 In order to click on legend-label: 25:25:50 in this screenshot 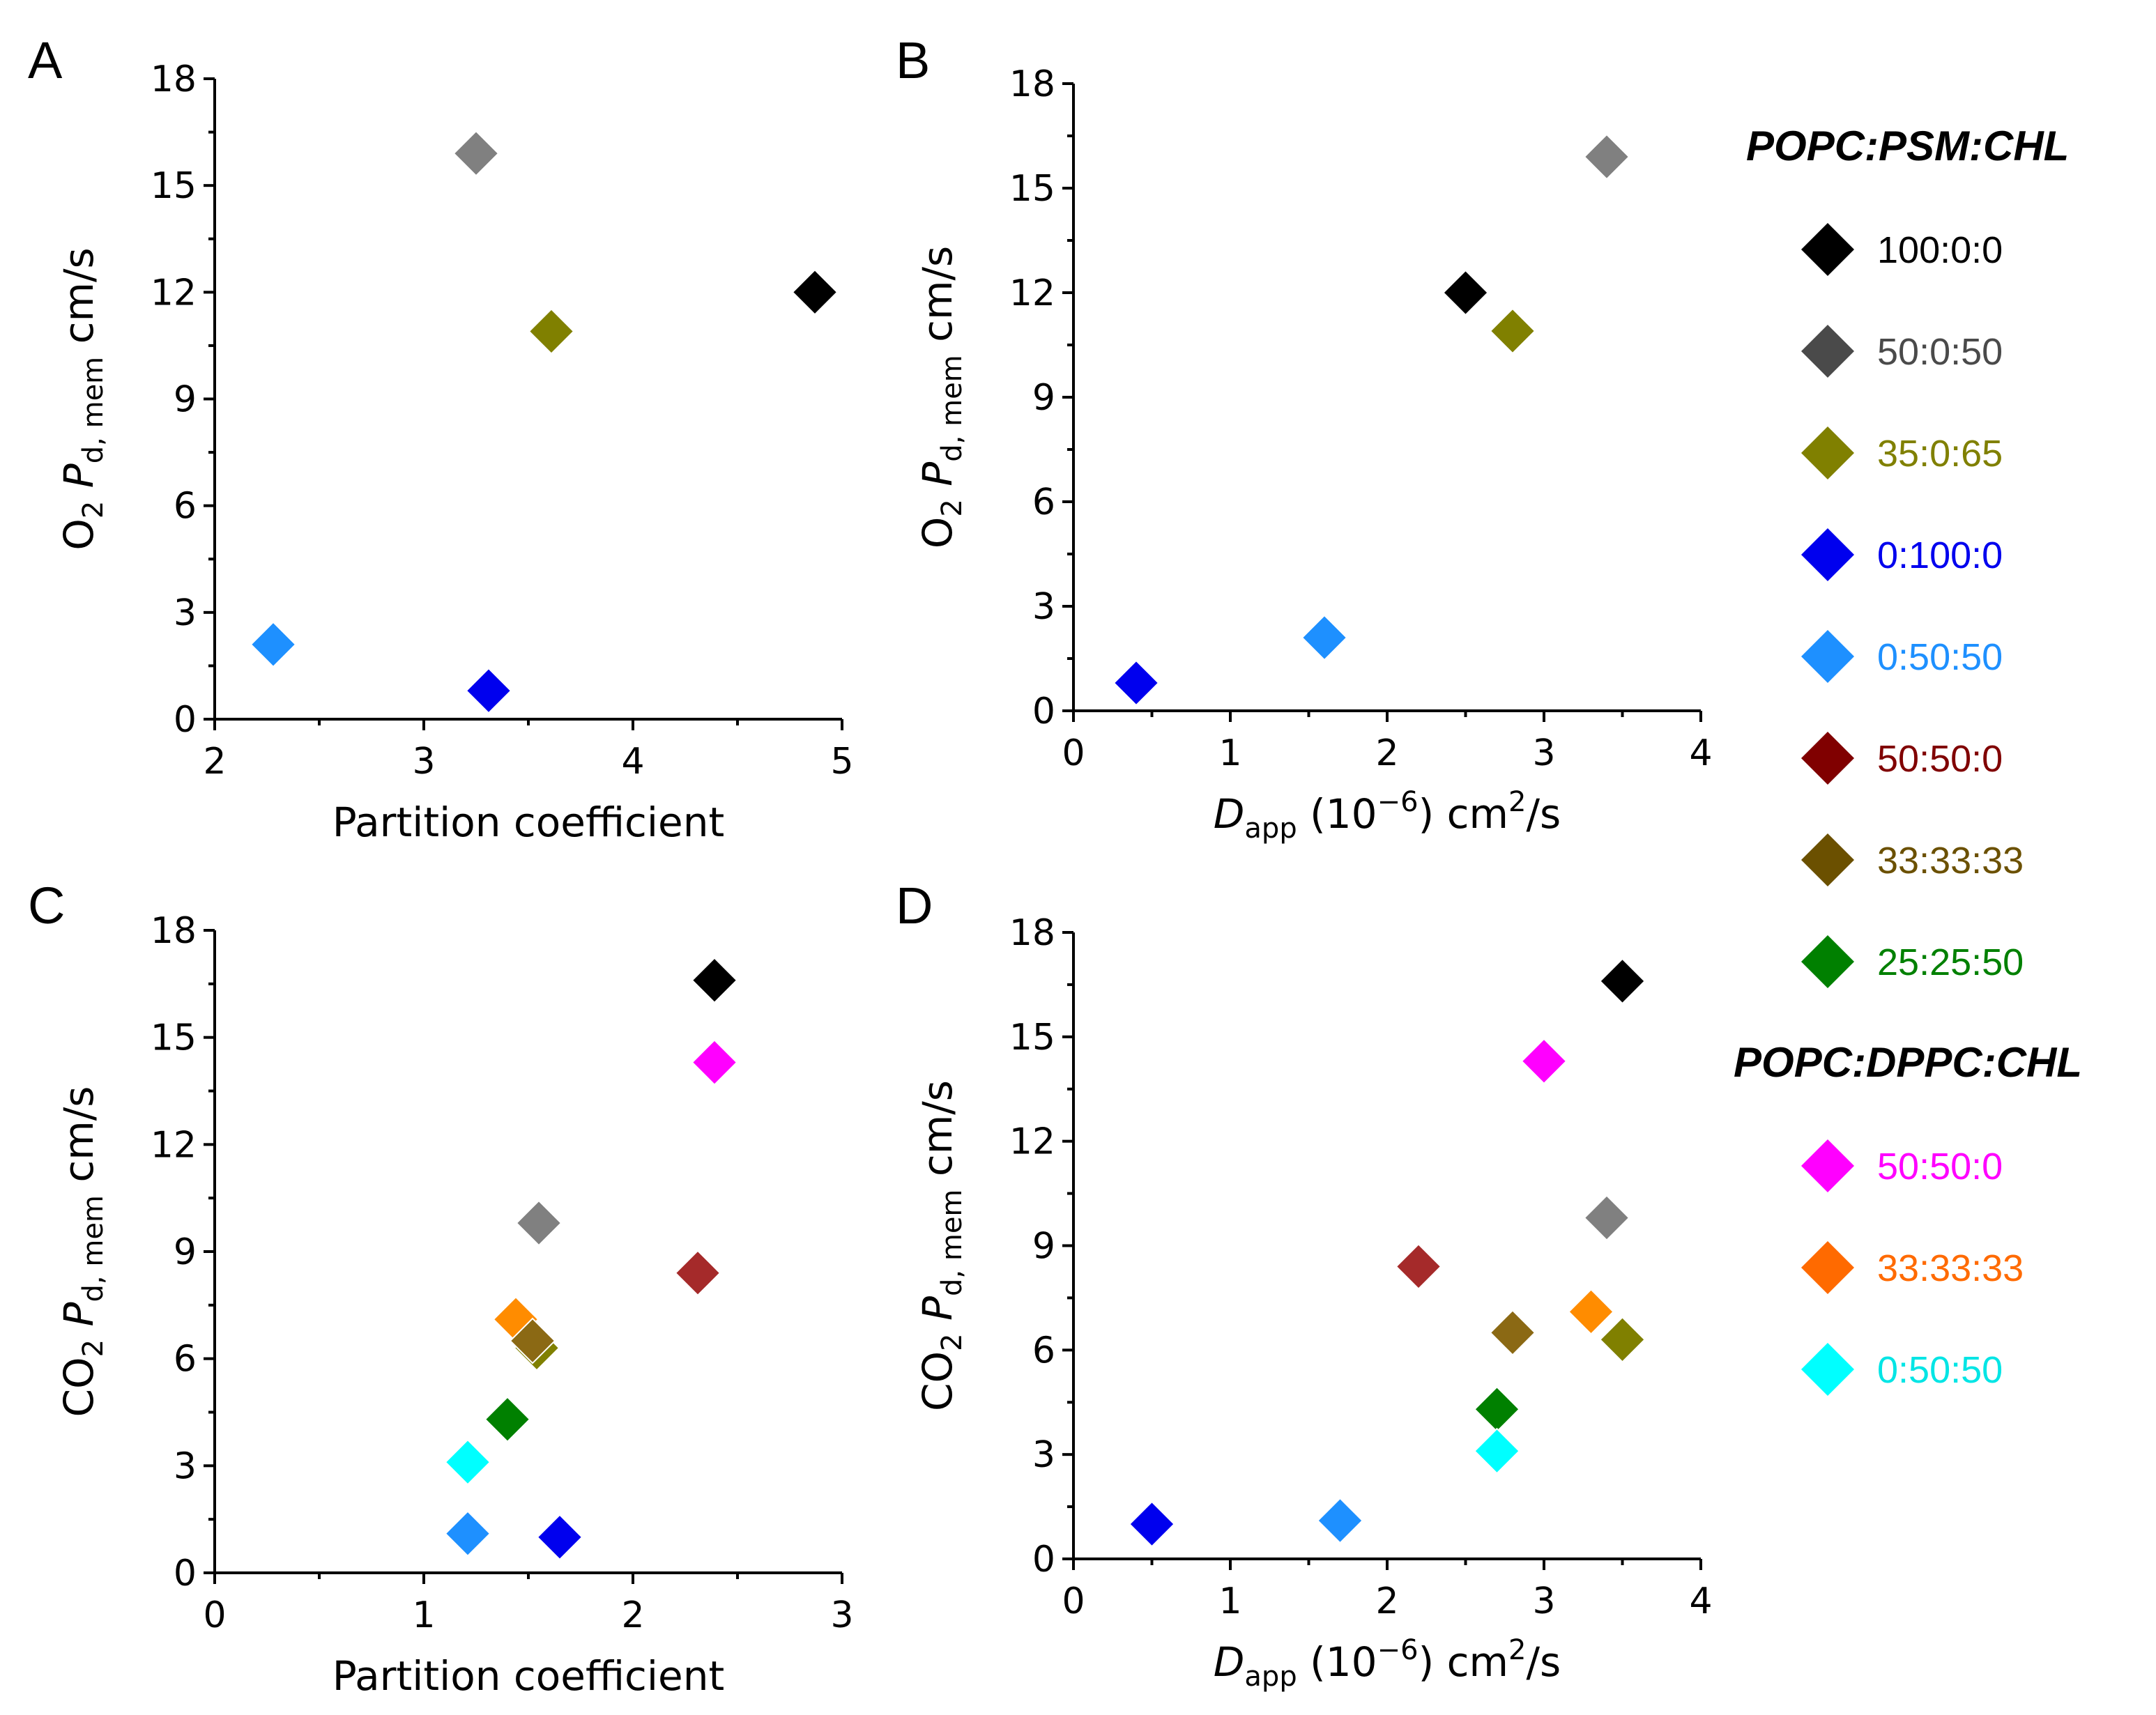, I will do `click(1950, 962)`.